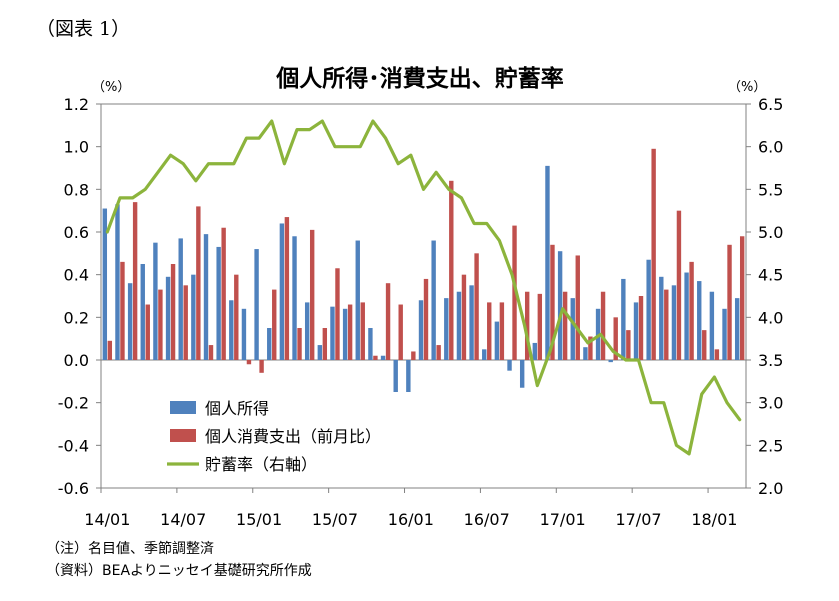  I want to click on left-axis-tick-label: 0.0, so click(76, 360).